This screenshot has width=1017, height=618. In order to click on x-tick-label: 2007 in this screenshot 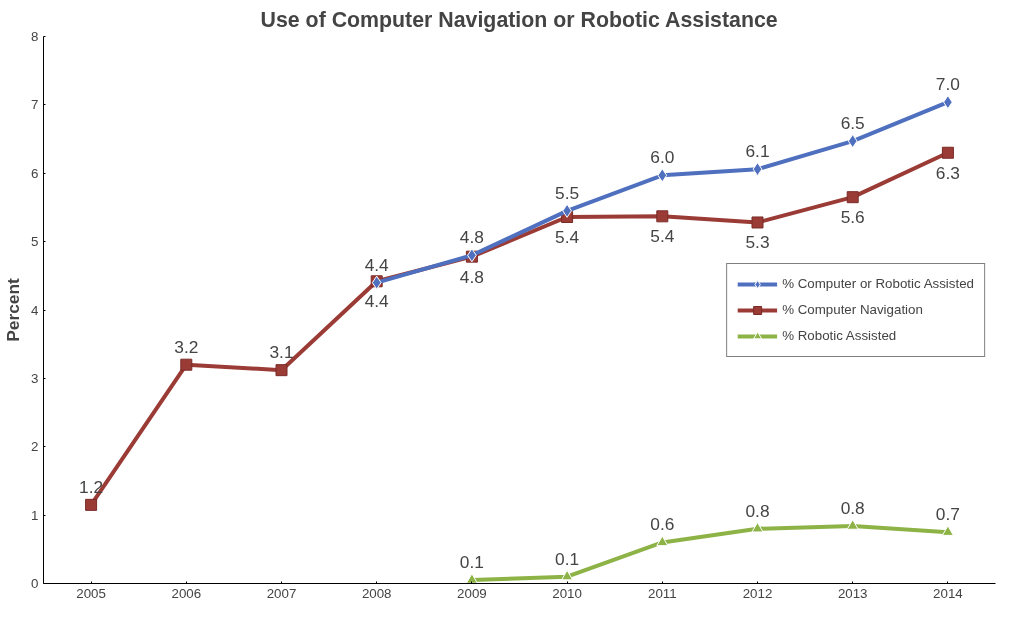, I will do `click(281, 593)`.